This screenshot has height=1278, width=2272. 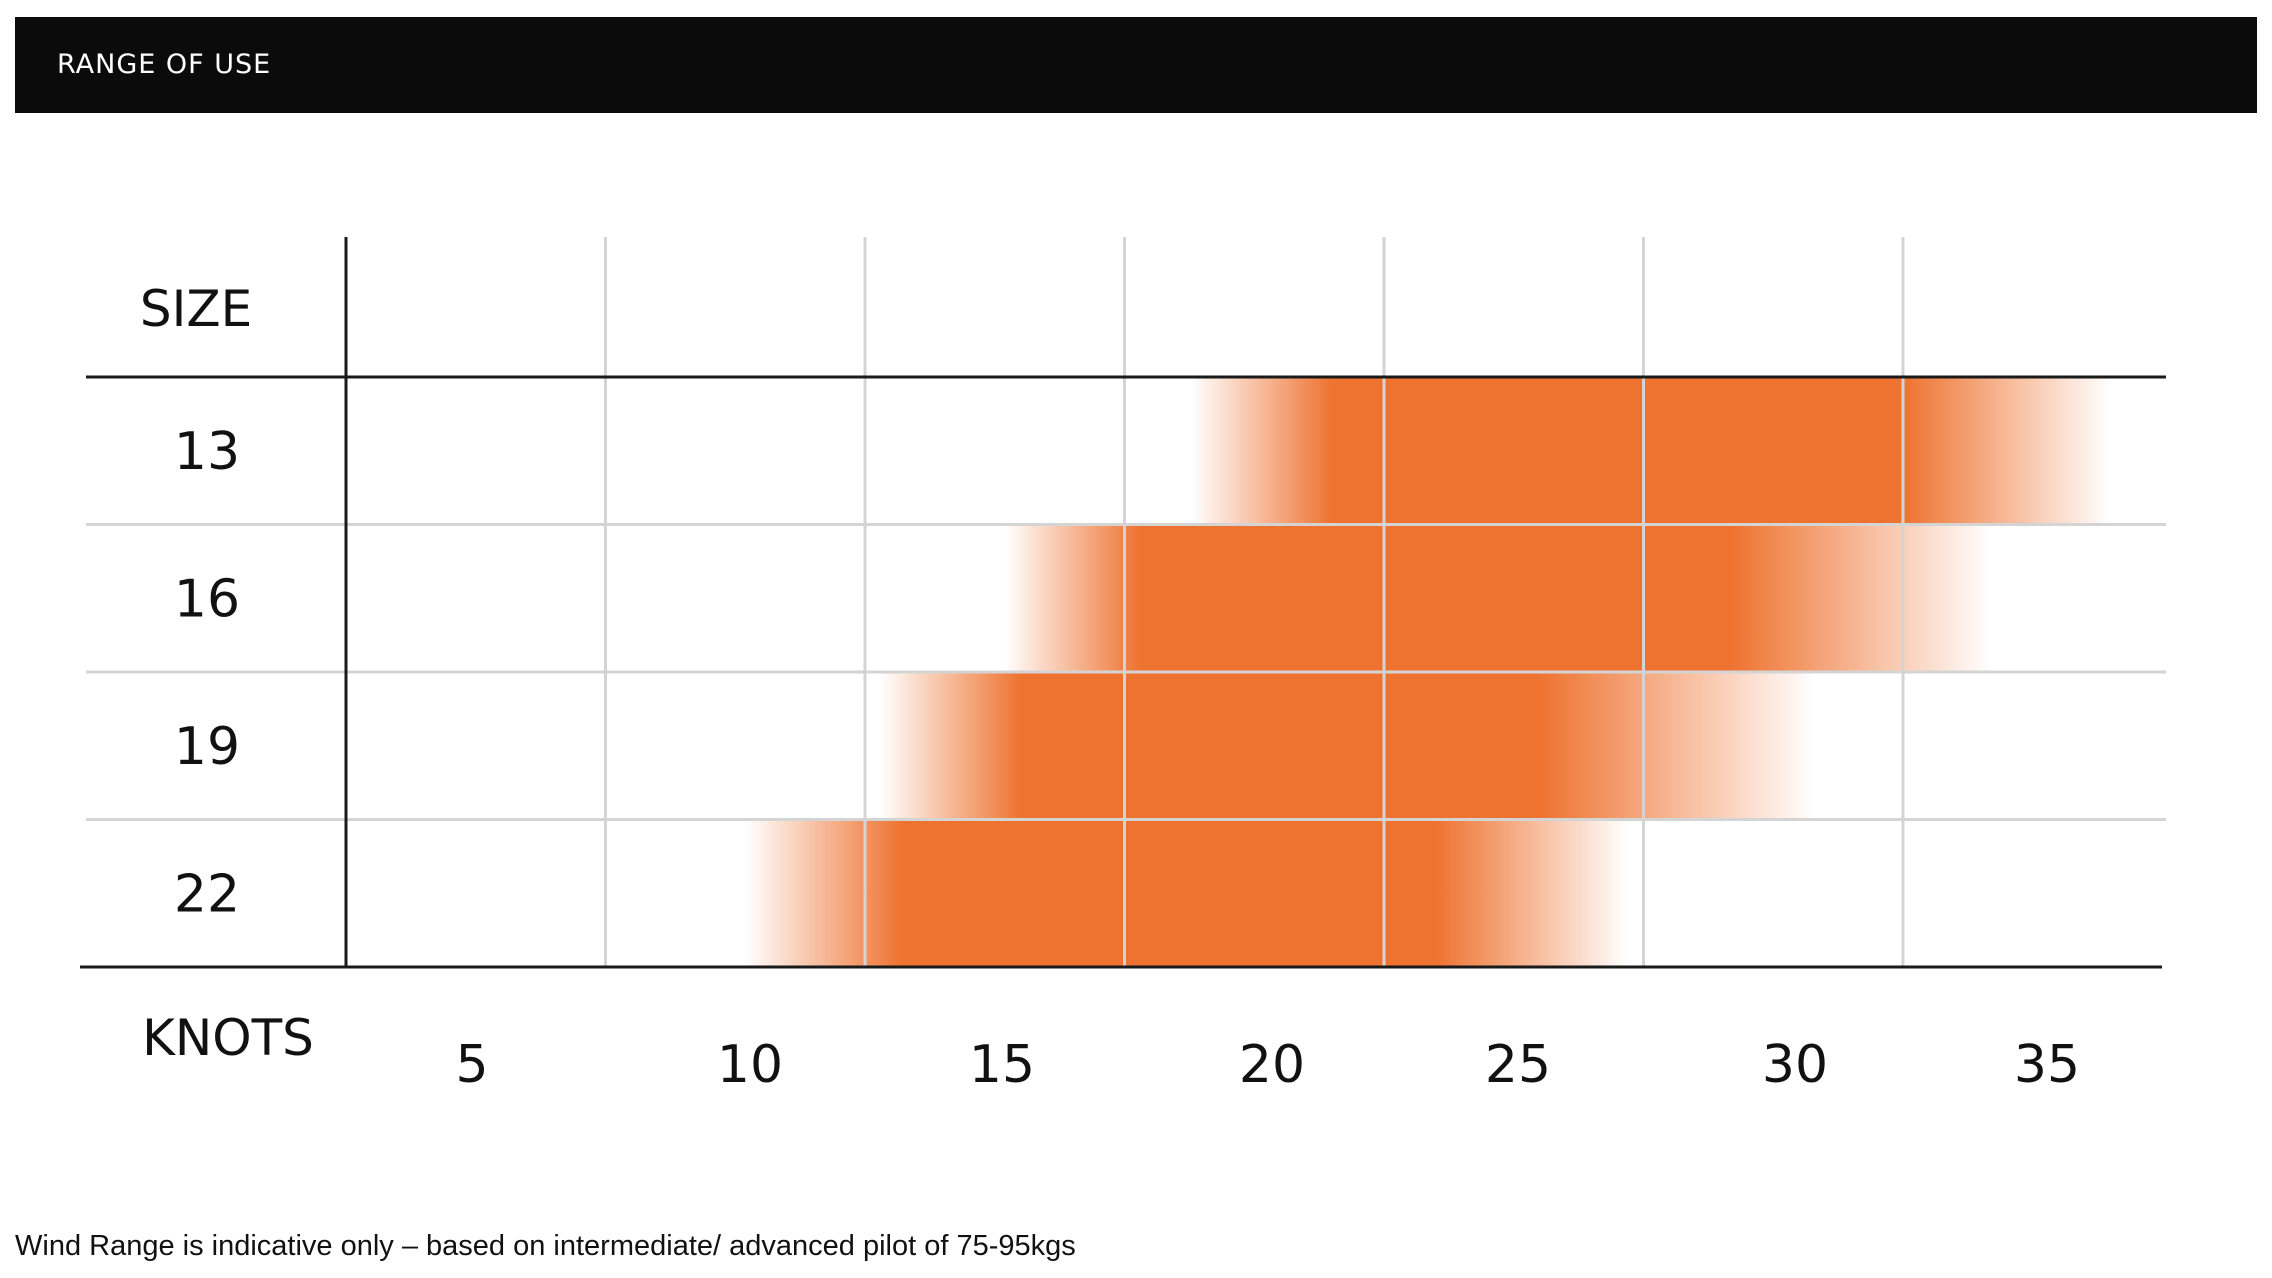 I want to click on x-tick-label-10: 10, so click(x=750, y=1065).